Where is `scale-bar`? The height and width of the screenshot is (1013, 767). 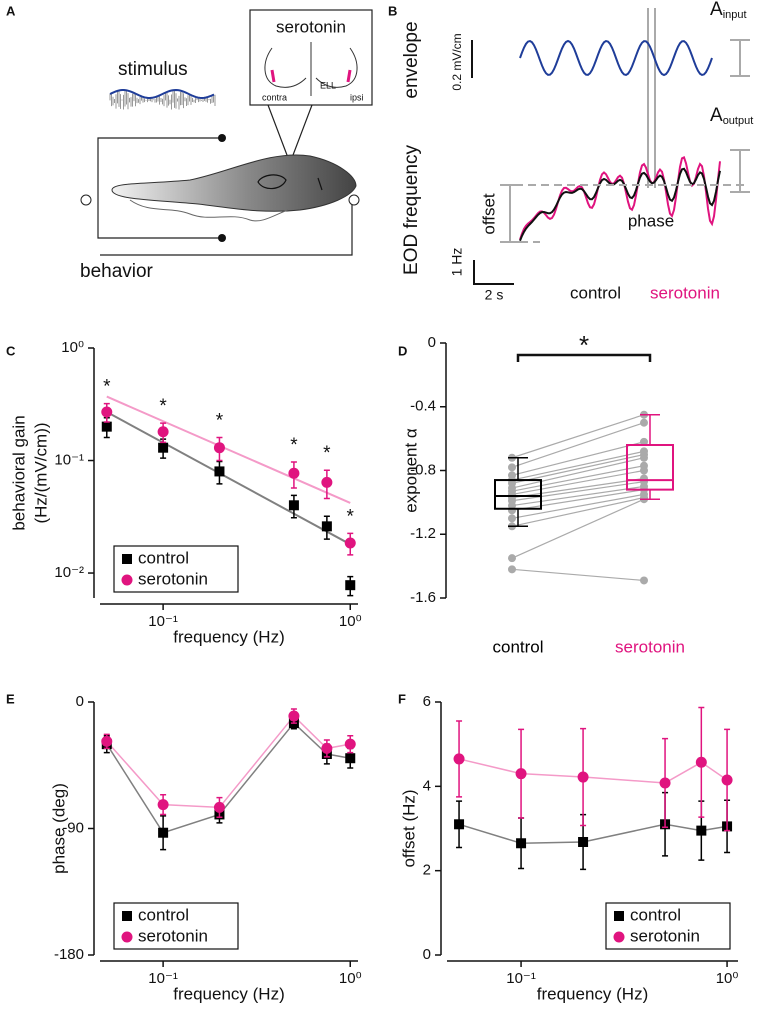 scale-bar is located at coordinates (493, 272).